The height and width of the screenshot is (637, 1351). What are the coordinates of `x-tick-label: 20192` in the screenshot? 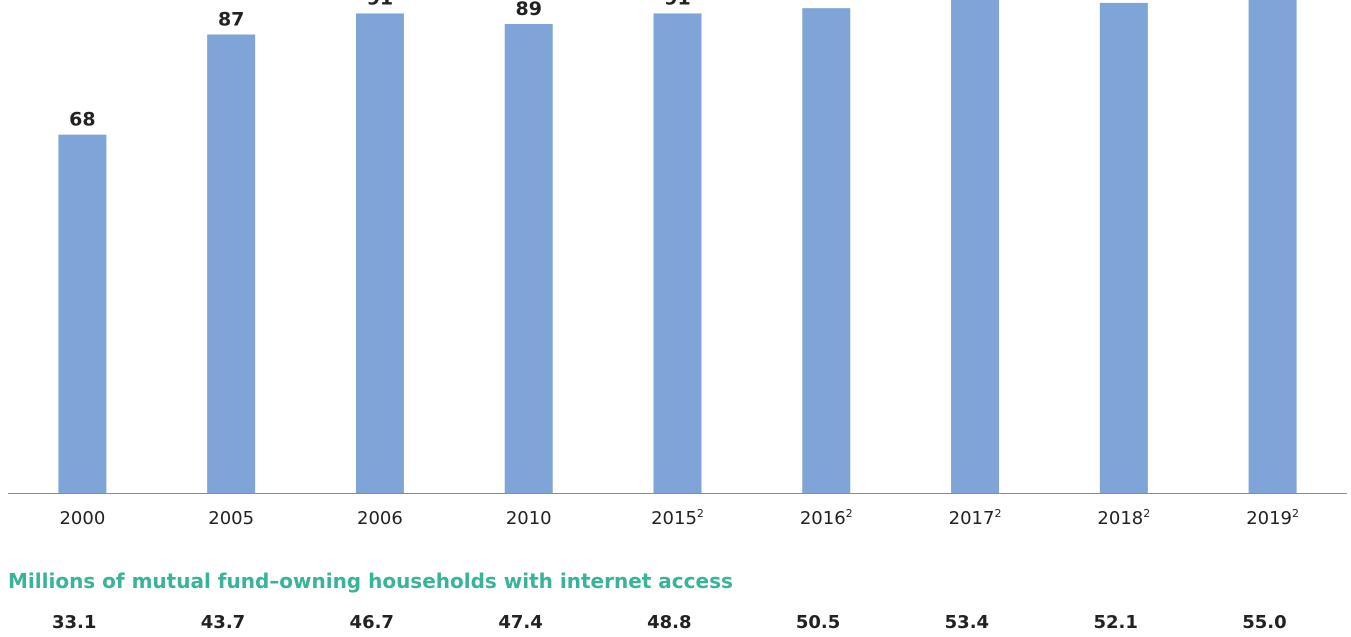 It's located at (1272, 518).